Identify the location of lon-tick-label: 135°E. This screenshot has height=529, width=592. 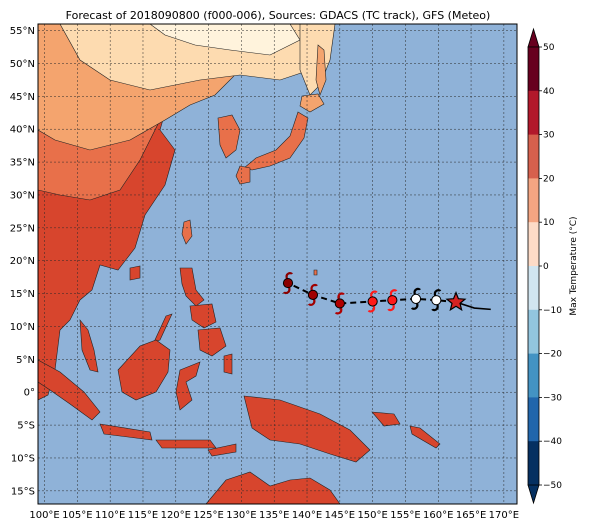
(274, 515).